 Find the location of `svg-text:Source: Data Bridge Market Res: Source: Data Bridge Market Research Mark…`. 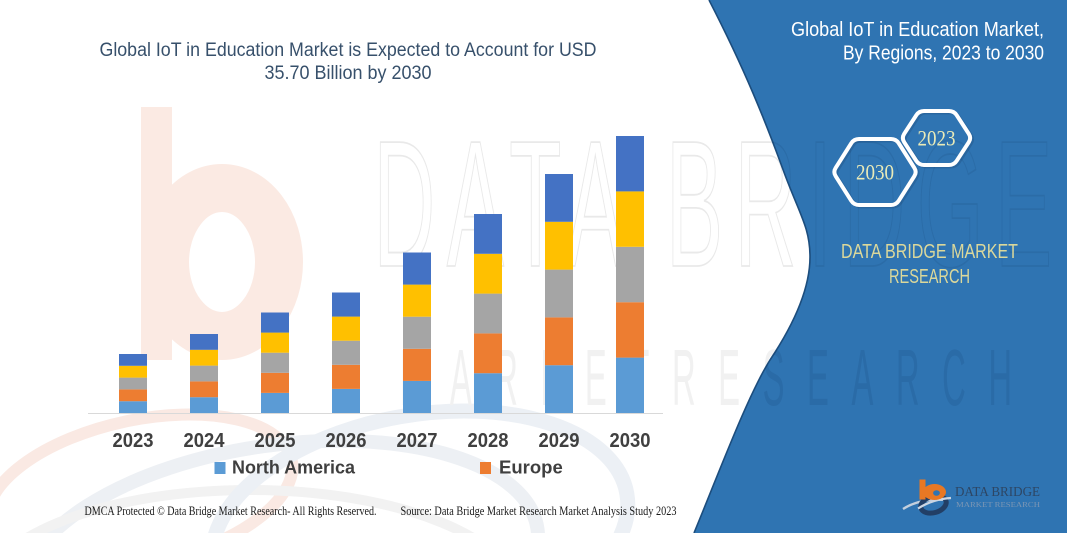

svg-text:Source: Data Bridge Market Res: Source: Data Bridge Market Research Mark… is located at coordinates (539, 511).